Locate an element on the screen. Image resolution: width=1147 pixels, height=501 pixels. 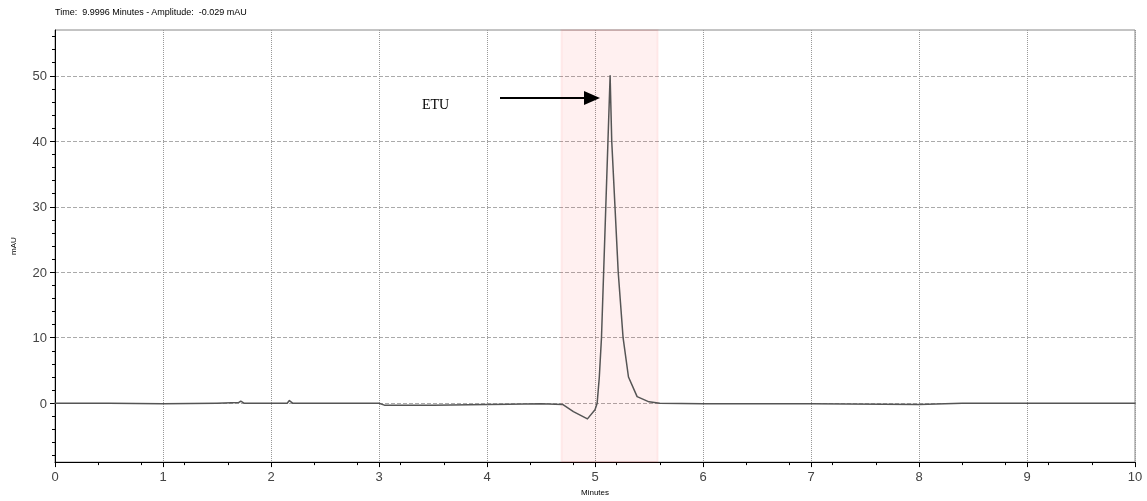
x-tick-label: 5 is located at coordinates (595, 477).